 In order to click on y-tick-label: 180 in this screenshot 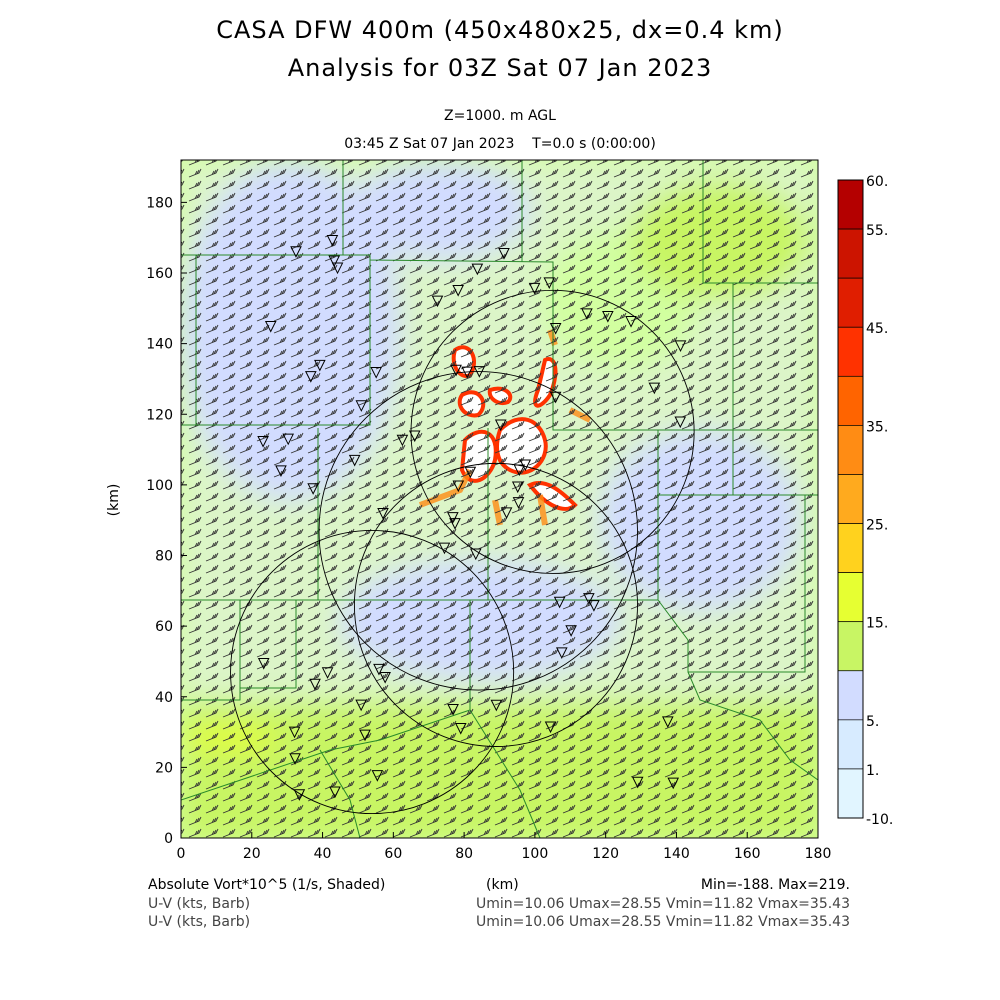, I will do `click(159, 203)`.